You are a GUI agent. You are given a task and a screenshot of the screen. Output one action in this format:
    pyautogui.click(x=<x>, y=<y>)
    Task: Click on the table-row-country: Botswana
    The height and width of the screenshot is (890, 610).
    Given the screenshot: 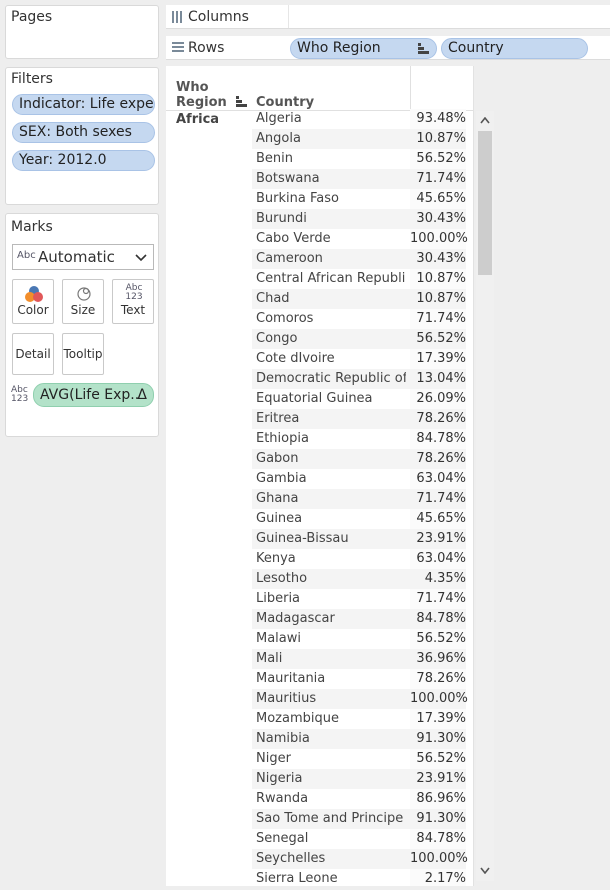 What is the action you would take?
    pyautogui.click(x=288, y=178)
    